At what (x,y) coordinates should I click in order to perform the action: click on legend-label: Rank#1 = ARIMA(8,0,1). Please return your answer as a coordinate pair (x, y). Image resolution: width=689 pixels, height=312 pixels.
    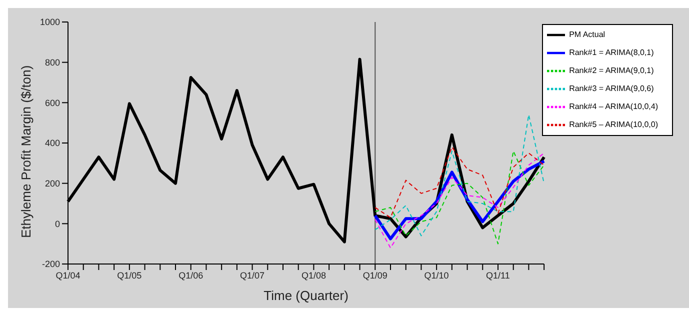
    Looking at the image, I should click on (611, 53).